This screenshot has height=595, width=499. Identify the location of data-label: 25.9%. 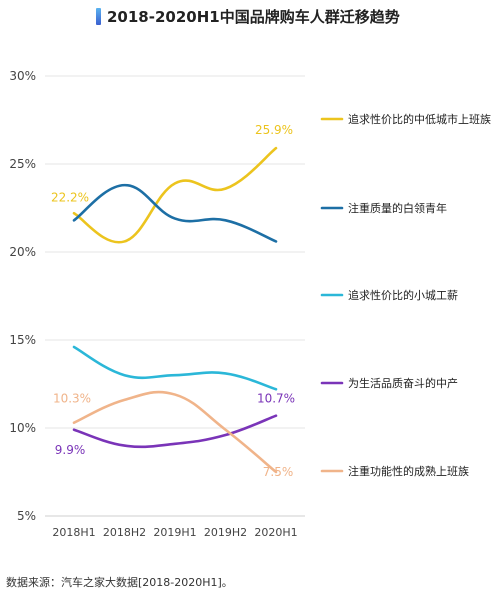
(274, 130).